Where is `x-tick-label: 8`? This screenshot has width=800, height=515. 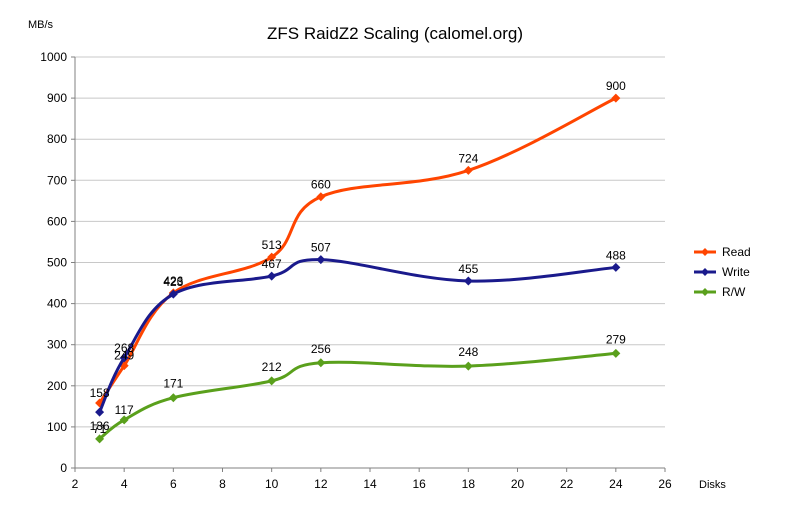 x-tick-label: 8 is located at coordinates (222, 484).